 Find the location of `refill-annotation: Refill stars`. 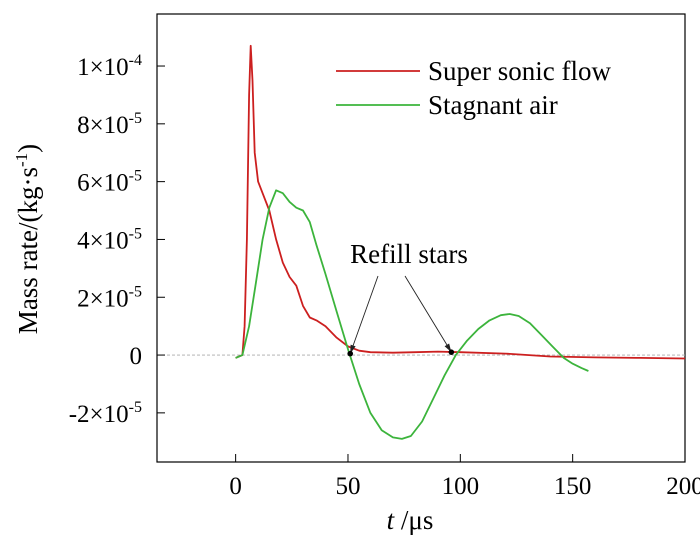

refill-annotation: Refill stars is located at coordinates (407, 298).